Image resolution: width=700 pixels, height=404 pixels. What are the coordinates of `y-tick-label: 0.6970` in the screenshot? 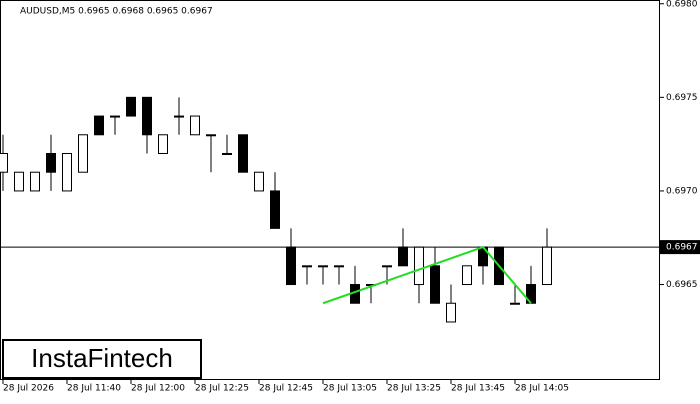 It's located at (682, 191).